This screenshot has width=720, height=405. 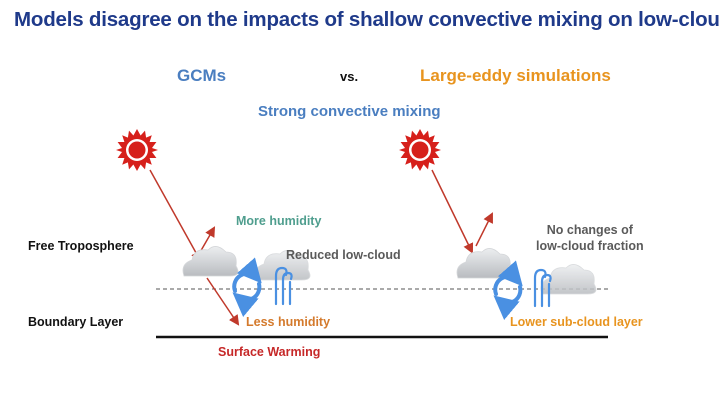 What do you see at coordinates (484, 229) in the screenshot?
I see `reflected-arrow-right` at bounding box center [484, 229].